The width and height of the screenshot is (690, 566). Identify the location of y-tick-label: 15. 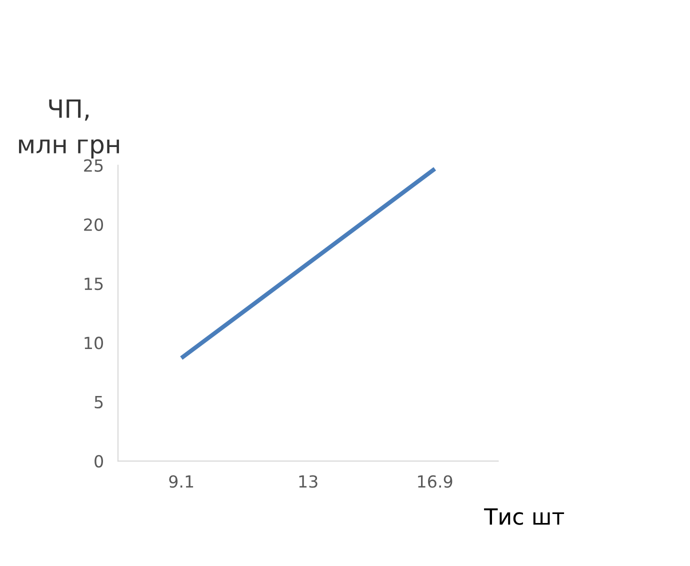
(93, 284).